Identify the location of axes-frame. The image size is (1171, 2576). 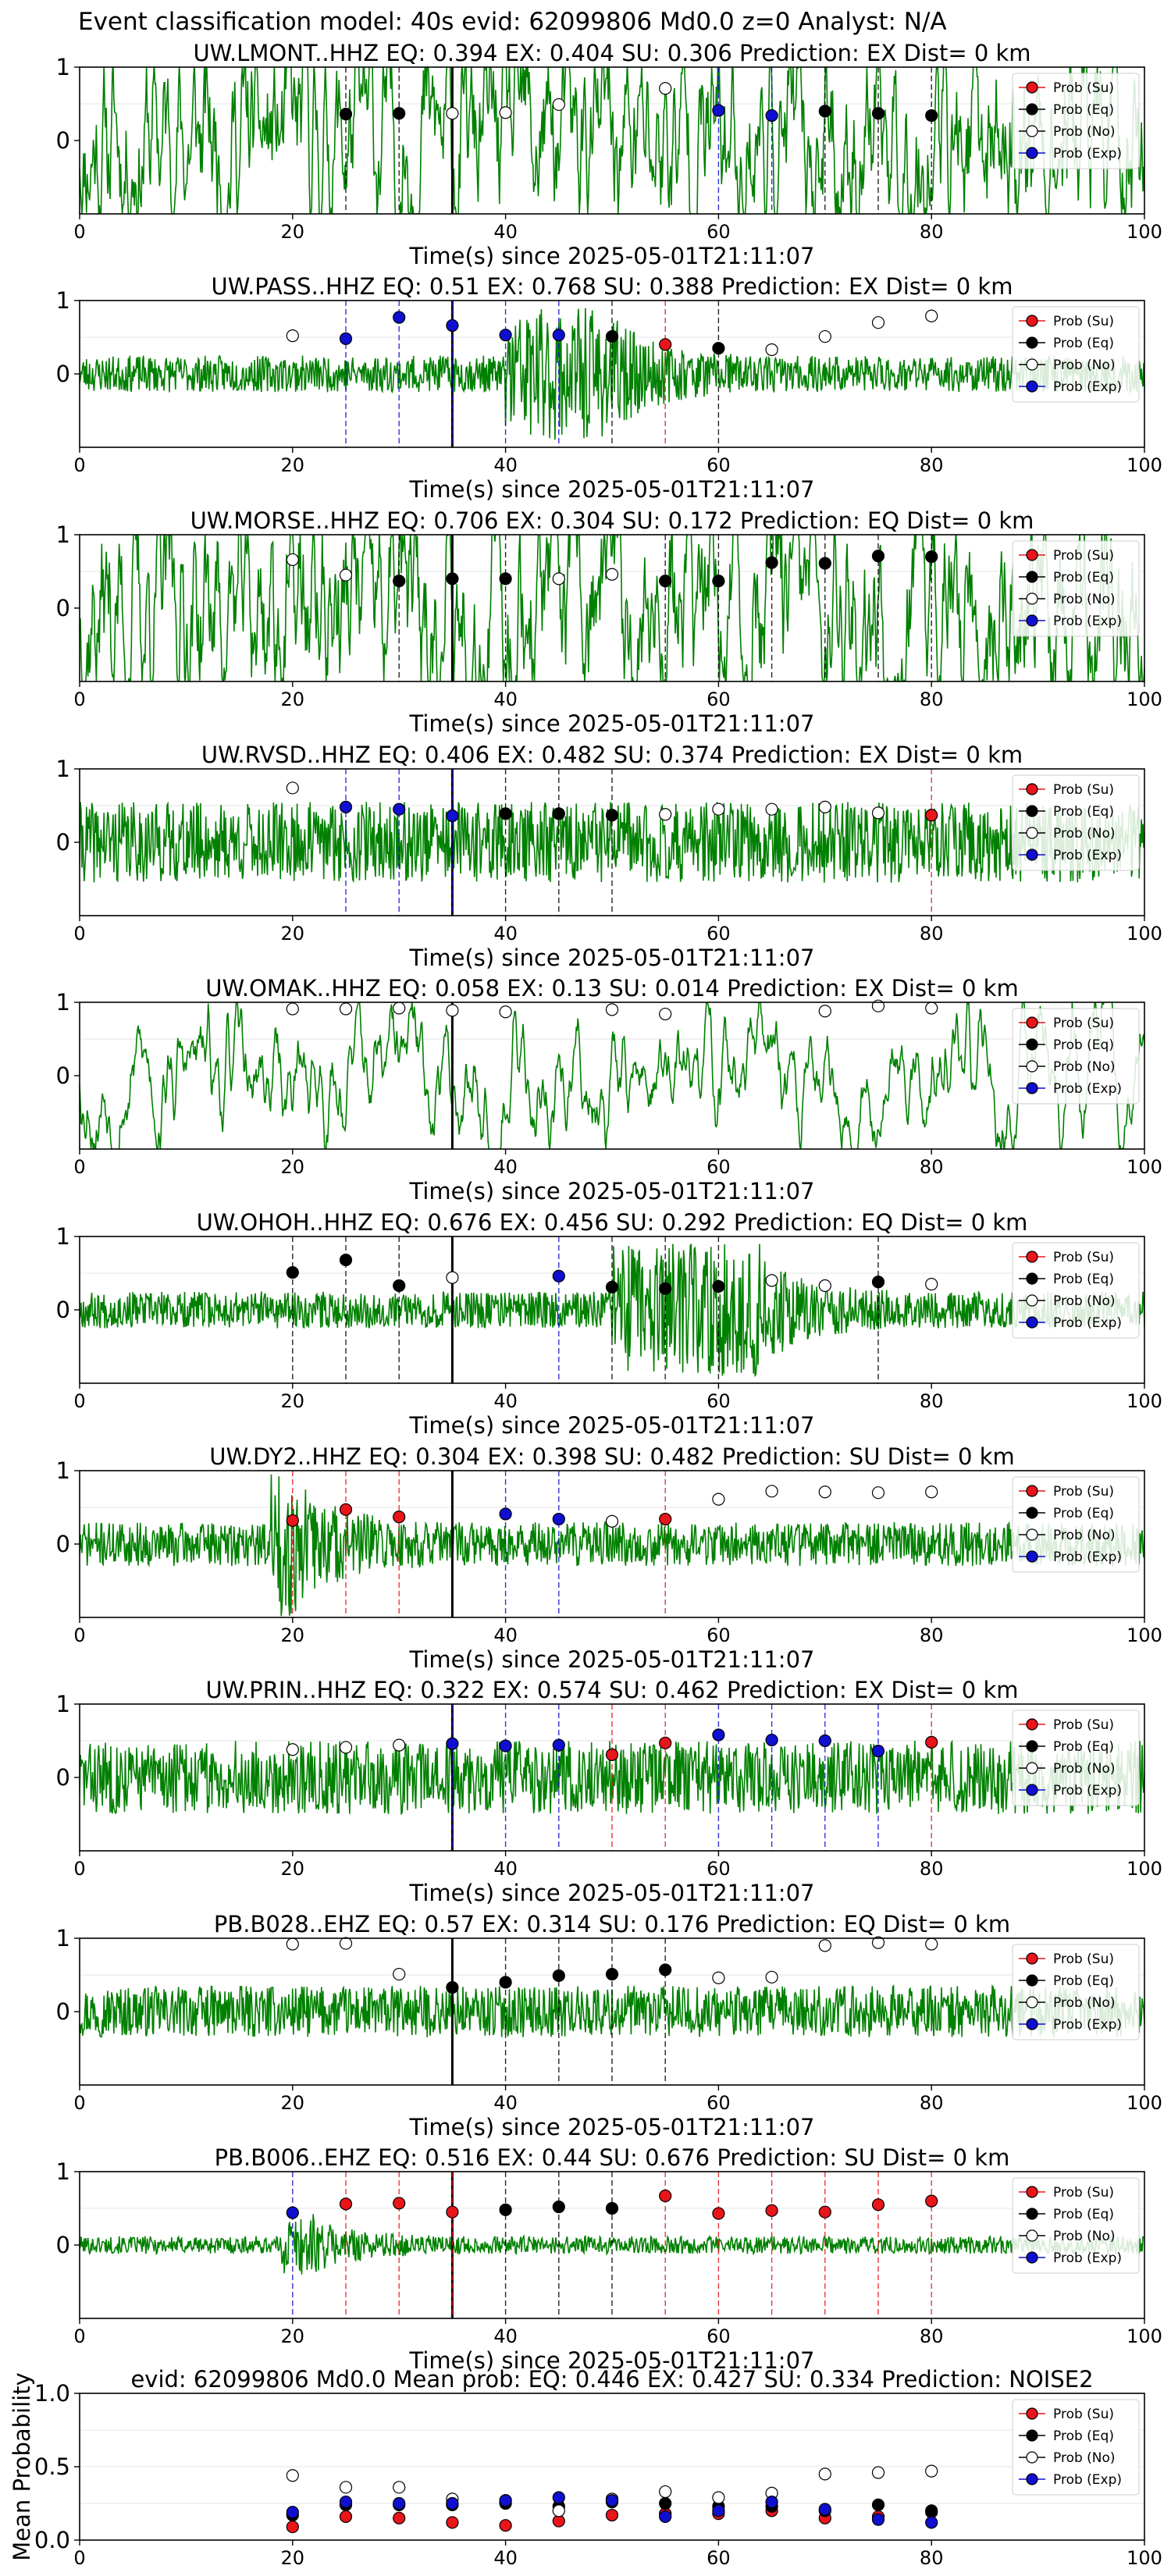
(612, 140).